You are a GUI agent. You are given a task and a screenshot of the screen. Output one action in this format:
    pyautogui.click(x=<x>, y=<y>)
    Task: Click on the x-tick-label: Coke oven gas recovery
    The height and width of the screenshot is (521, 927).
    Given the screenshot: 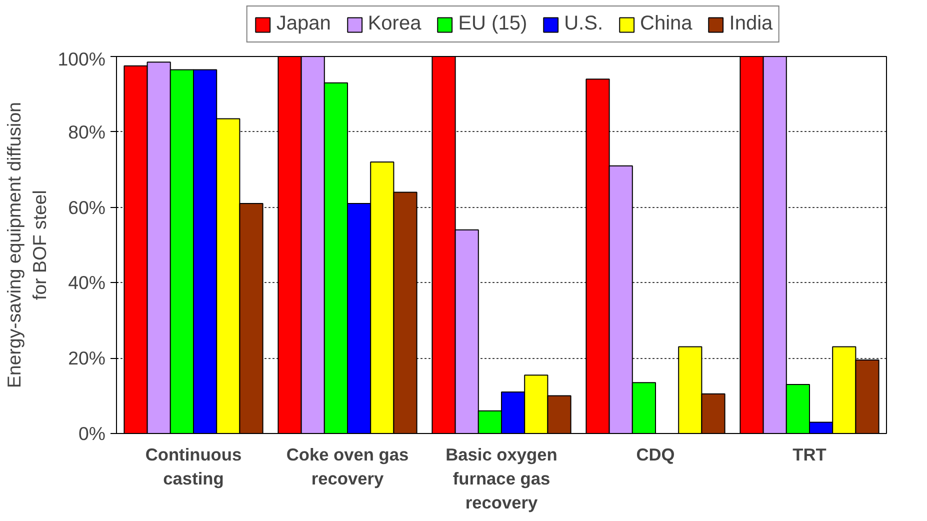 What is the action you would take?
    pyautogui.click(x=347, y=466)
    